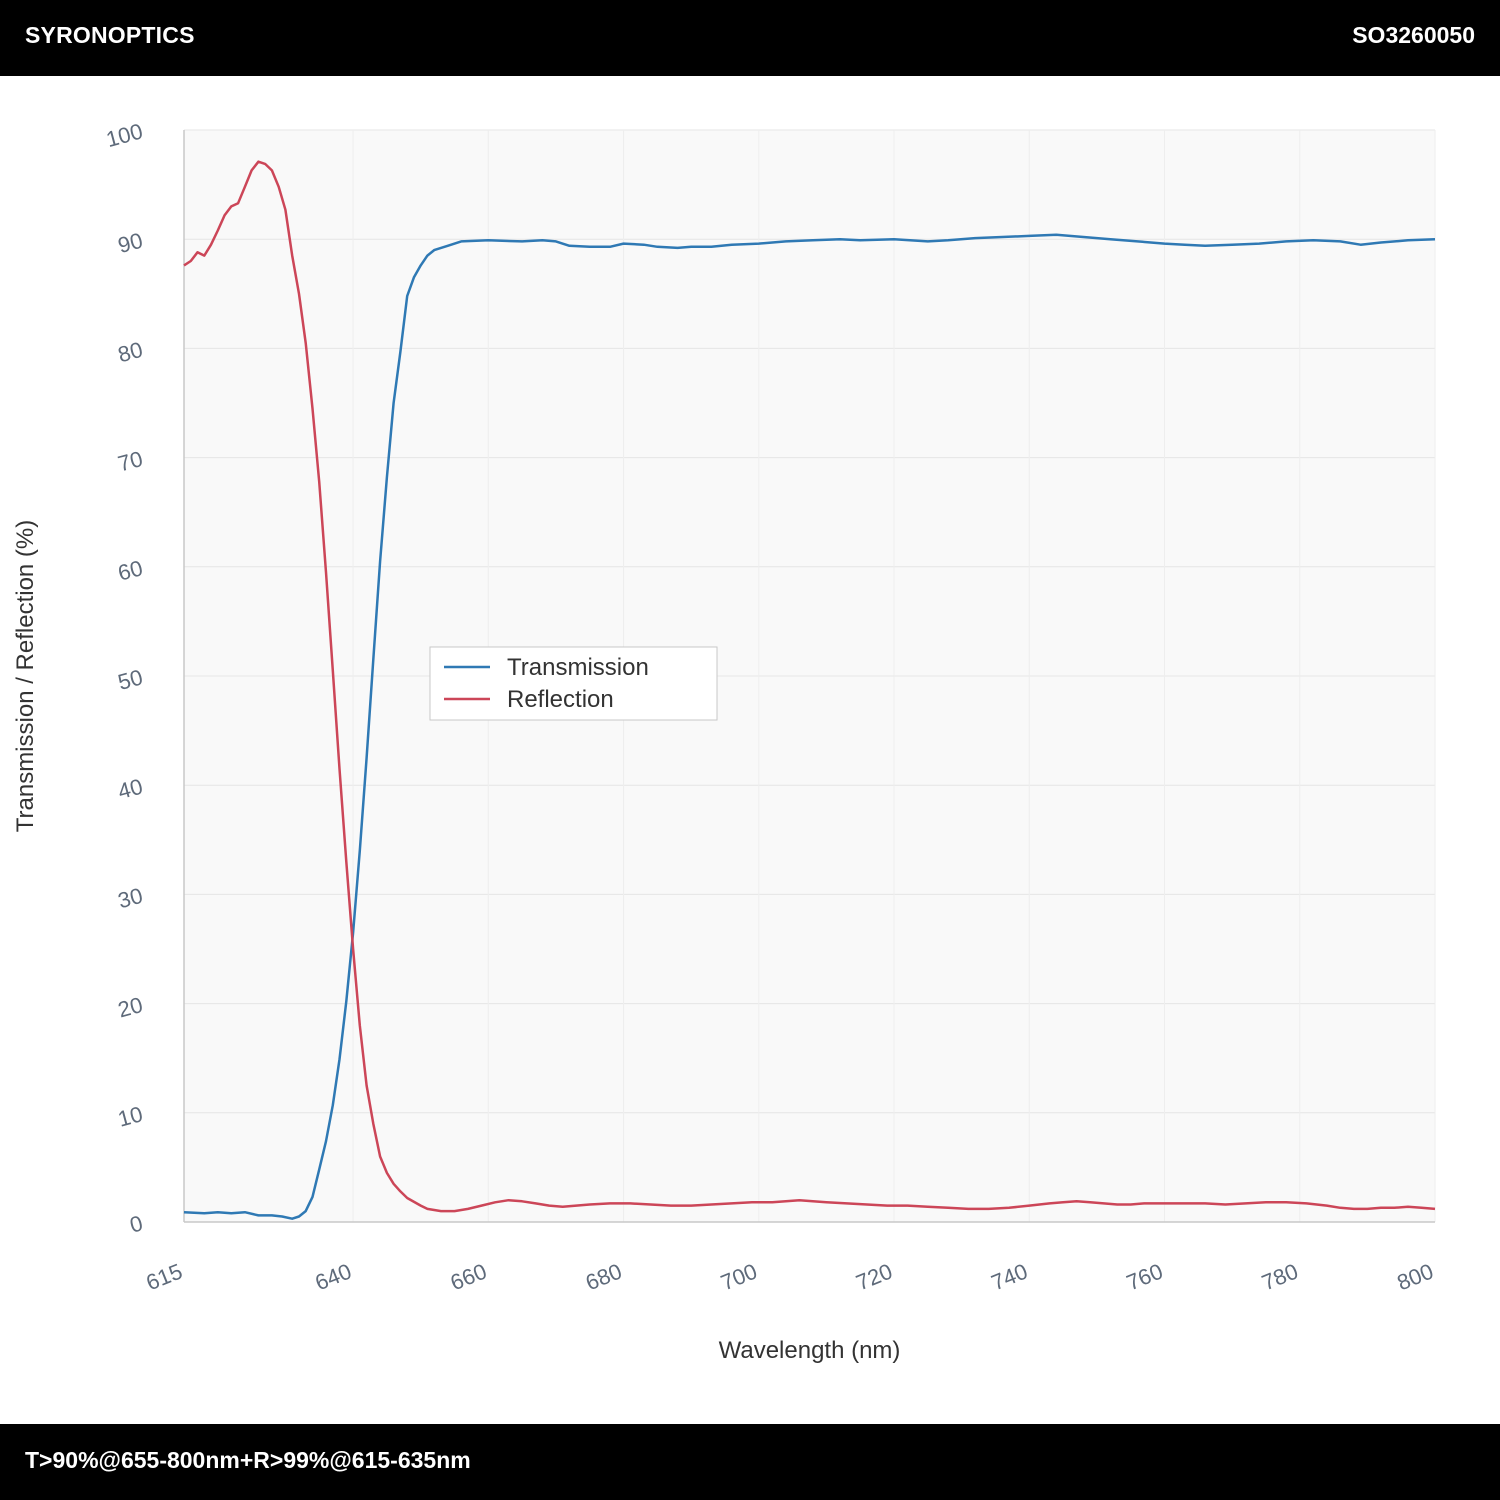 This screenshot has height=1500, width=1500. What do you see at coordinates (578, 667) in the screenshot?
I see `legend-label: Transmission` at bounding box center [578, 667].